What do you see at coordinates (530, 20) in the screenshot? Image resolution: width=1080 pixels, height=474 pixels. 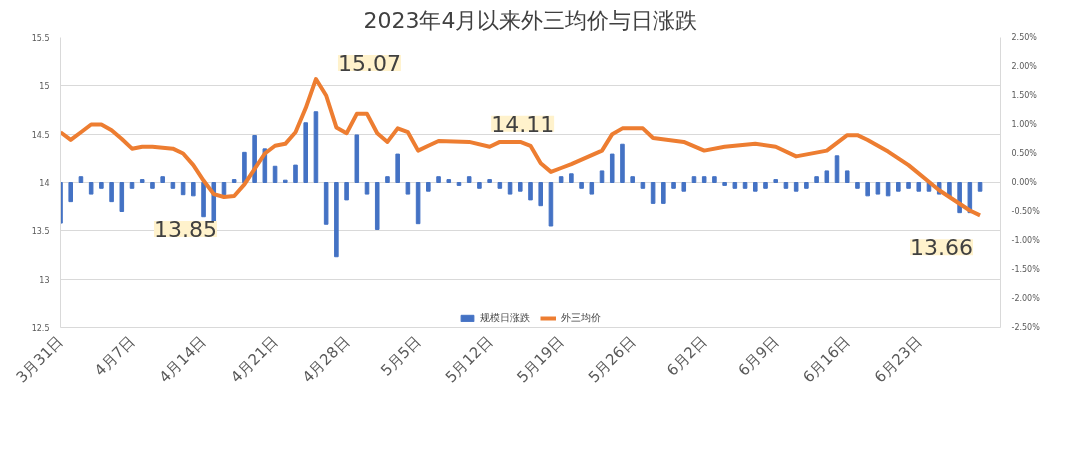 I see `chart-title: 2023年4月以来外三均价与日涨跌` at bounding box center [530, 20].